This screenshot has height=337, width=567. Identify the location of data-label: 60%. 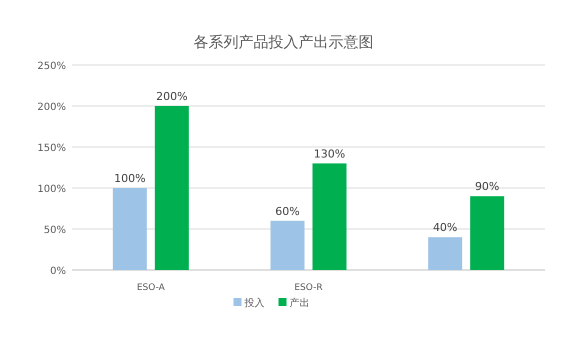
(287, 211).